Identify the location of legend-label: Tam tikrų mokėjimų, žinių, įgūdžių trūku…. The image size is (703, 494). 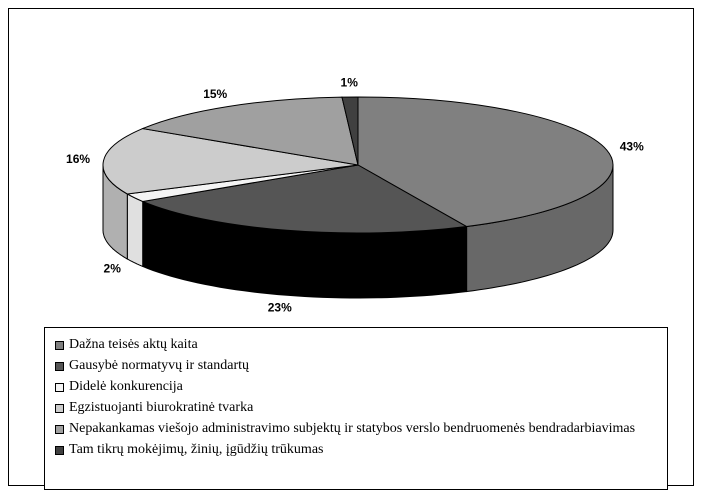
(196, 449).